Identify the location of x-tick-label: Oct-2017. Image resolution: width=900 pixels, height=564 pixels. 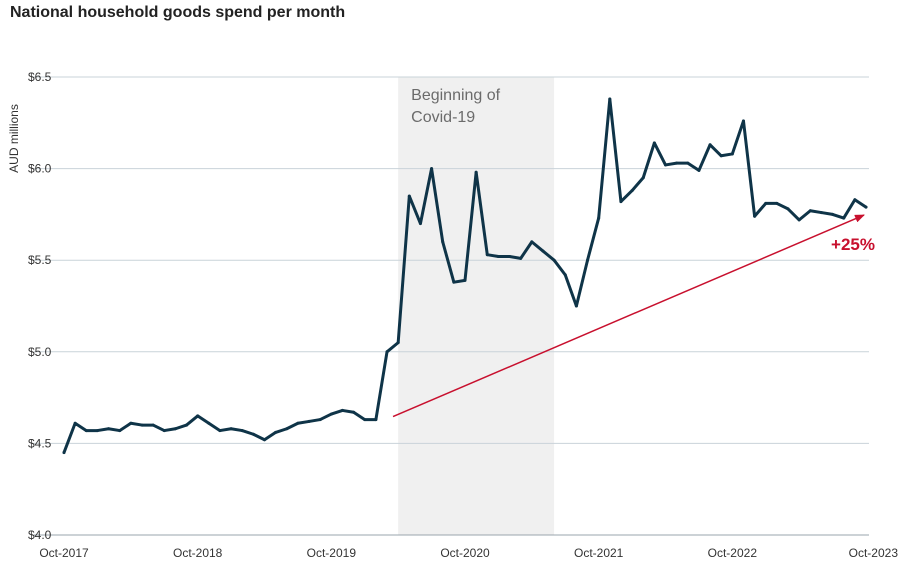
(64, 553).